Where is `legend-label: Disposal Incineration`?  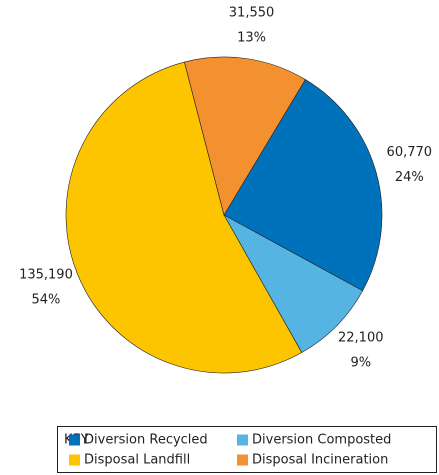
legend-label: Disposal Incineration is located at coordinates (320, 460).